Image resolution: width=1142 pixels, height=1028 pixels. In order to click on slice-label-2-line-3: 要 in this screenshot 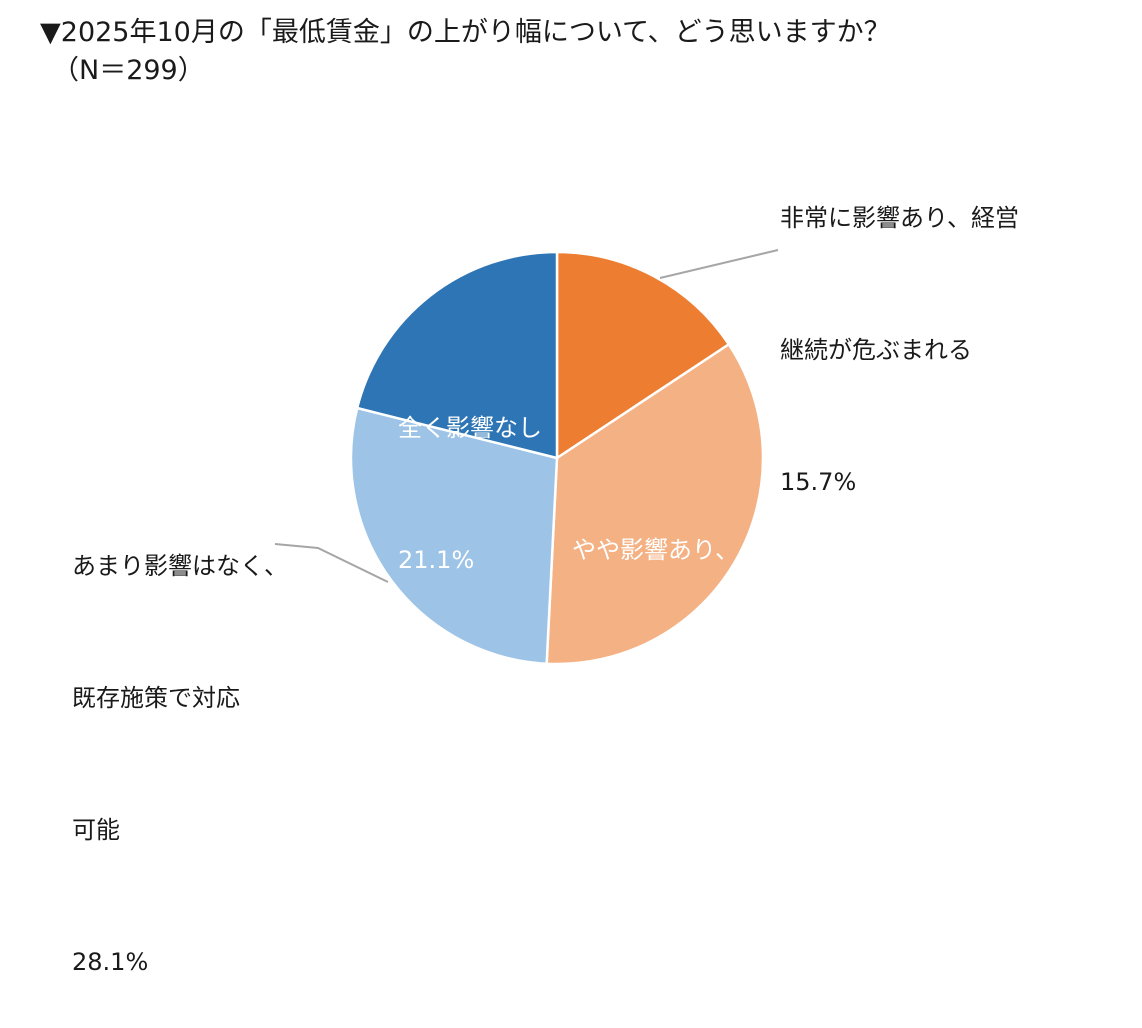, I will do `click(584, 814)`.